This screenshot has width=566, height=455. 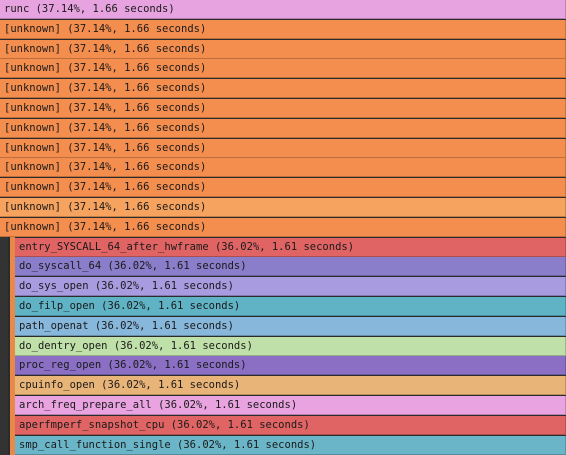 What do you see at coordinates (290, 365) in the screenshot?
I see `flame-frame: proc_reg_open (36.02%, 1.61 seconds)` at bounding box center [290, 365].